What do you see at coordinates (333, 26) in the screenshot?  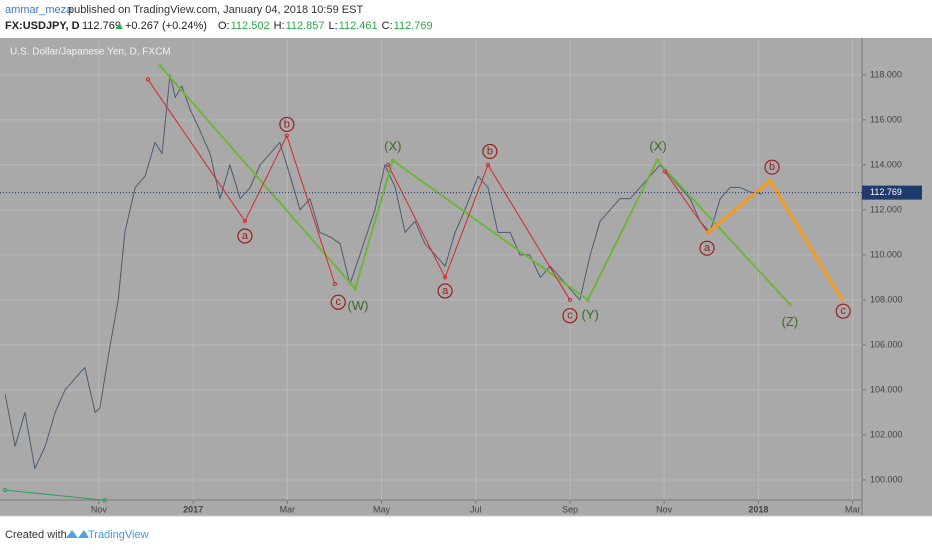 I see `ohlc-key: L:` at bounding box center [333, 26].